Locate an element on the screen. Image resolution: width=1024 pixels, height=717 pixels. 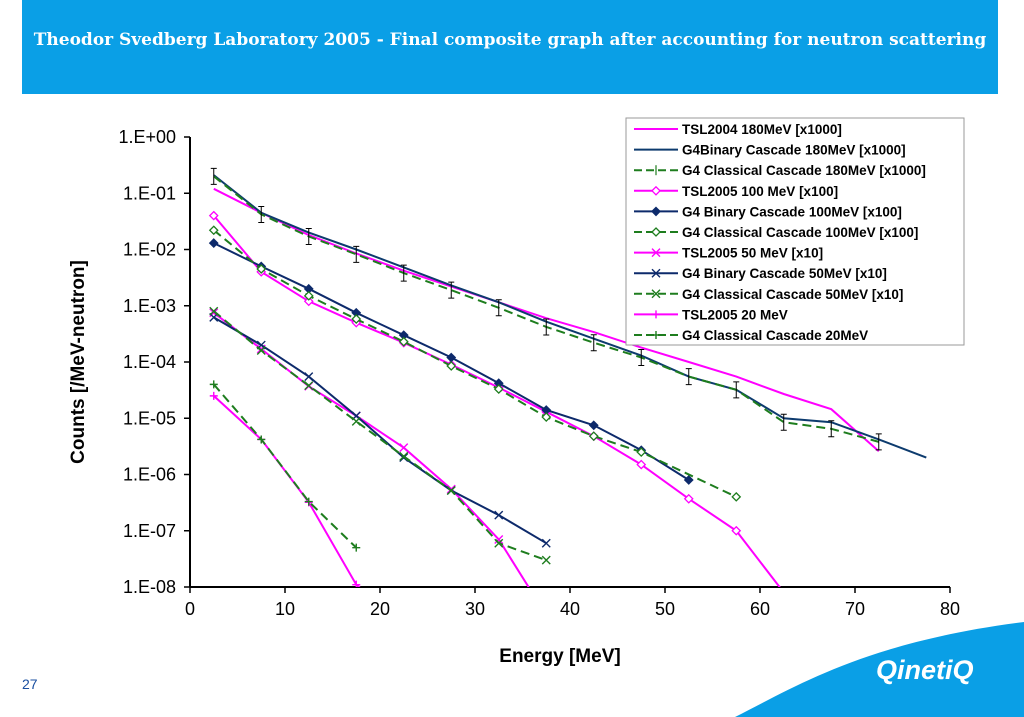
legend-item: G4 Binary Cascade 50MeV [x10] is located at coordinates (760, 273).